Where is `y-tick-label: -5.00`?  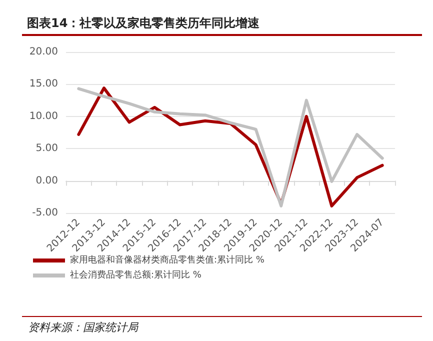 y-tick-label: -5.00 is located at coordinates (45, 213).